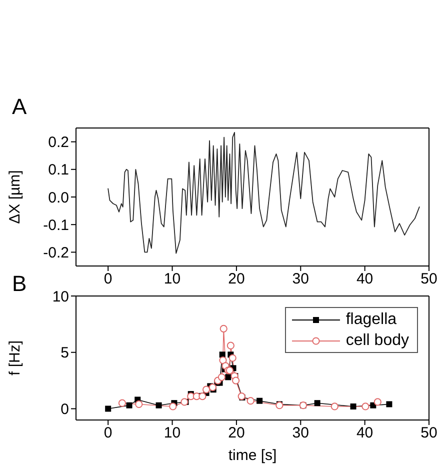 The width and height of the screenshot is (440, 472). I want to click on text: B, so click(19, 284).